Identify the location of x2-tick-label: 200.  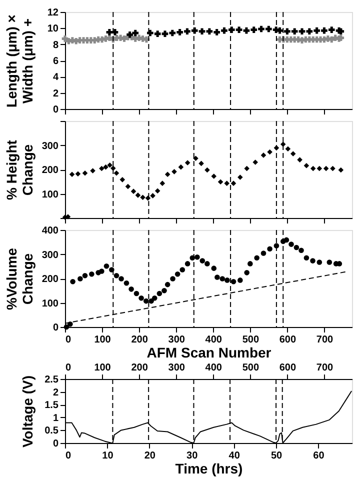
(139, 368).